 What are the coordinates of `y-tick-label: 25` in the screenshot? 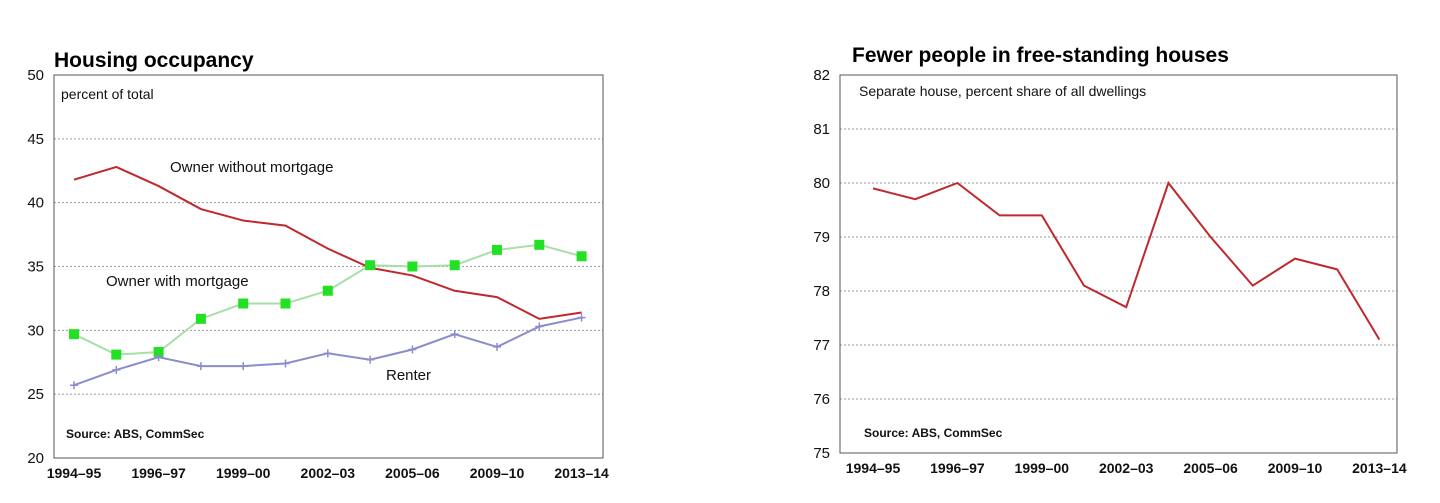 It's located at (35, 394).